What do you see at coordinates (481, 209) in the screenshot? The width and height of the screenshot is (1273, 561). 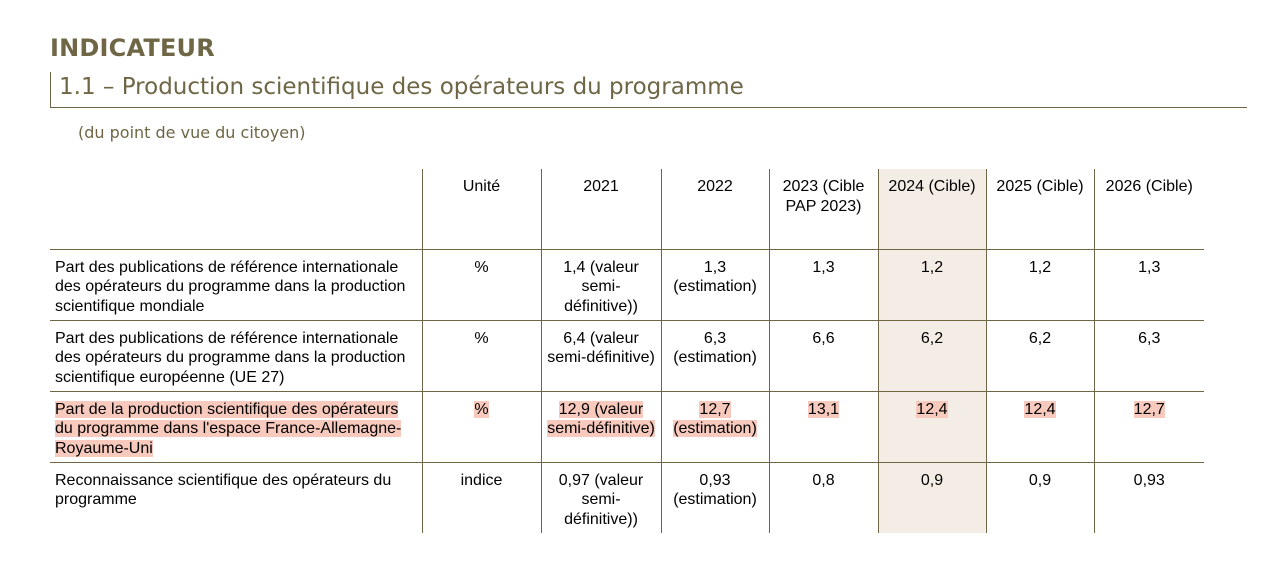 I see `header-unit: Unité` at bounding box center [481, 209].